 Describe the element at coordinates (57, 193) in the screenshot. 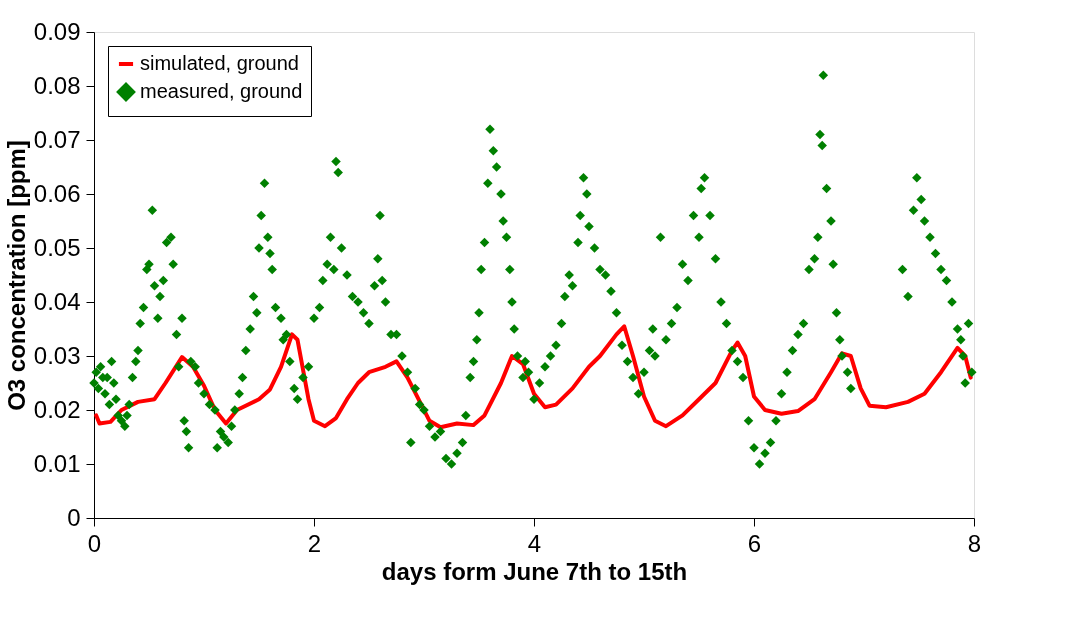

I see `y-tick-label: 0.06` at that location.